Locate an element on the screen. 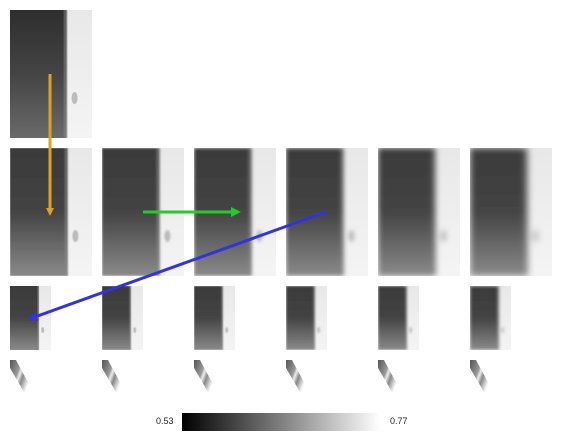  feature-map-r3-c2 is located at coordinates (204, 376).